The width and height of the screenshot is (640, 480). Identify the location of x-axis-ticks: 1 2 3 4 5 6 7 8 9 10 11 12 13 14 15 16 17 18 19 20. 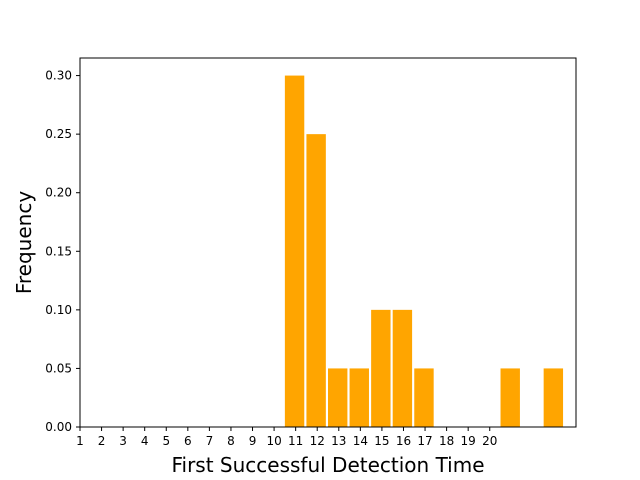
(286, 437).